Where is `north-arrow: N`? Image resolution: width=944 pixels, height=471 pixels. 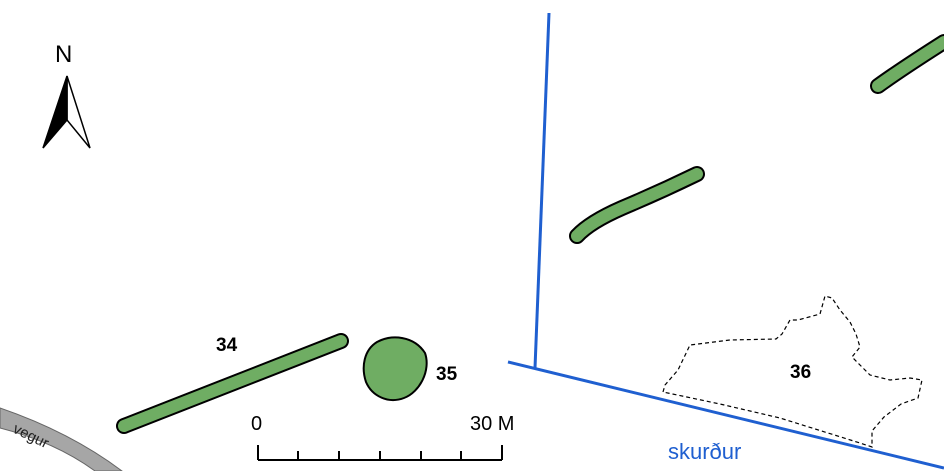
north-arrow: N is located at coordinates (66, 95).